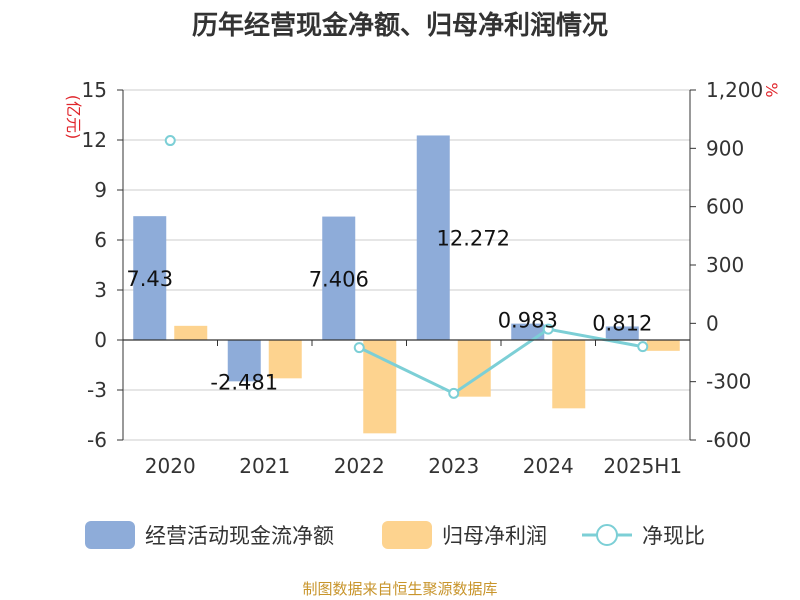 The image size is (800, 600). What do you see at coordinates (100, 240) in the screenshot?
I see `left-tick-label: 6` at bounding box center [100, 240].